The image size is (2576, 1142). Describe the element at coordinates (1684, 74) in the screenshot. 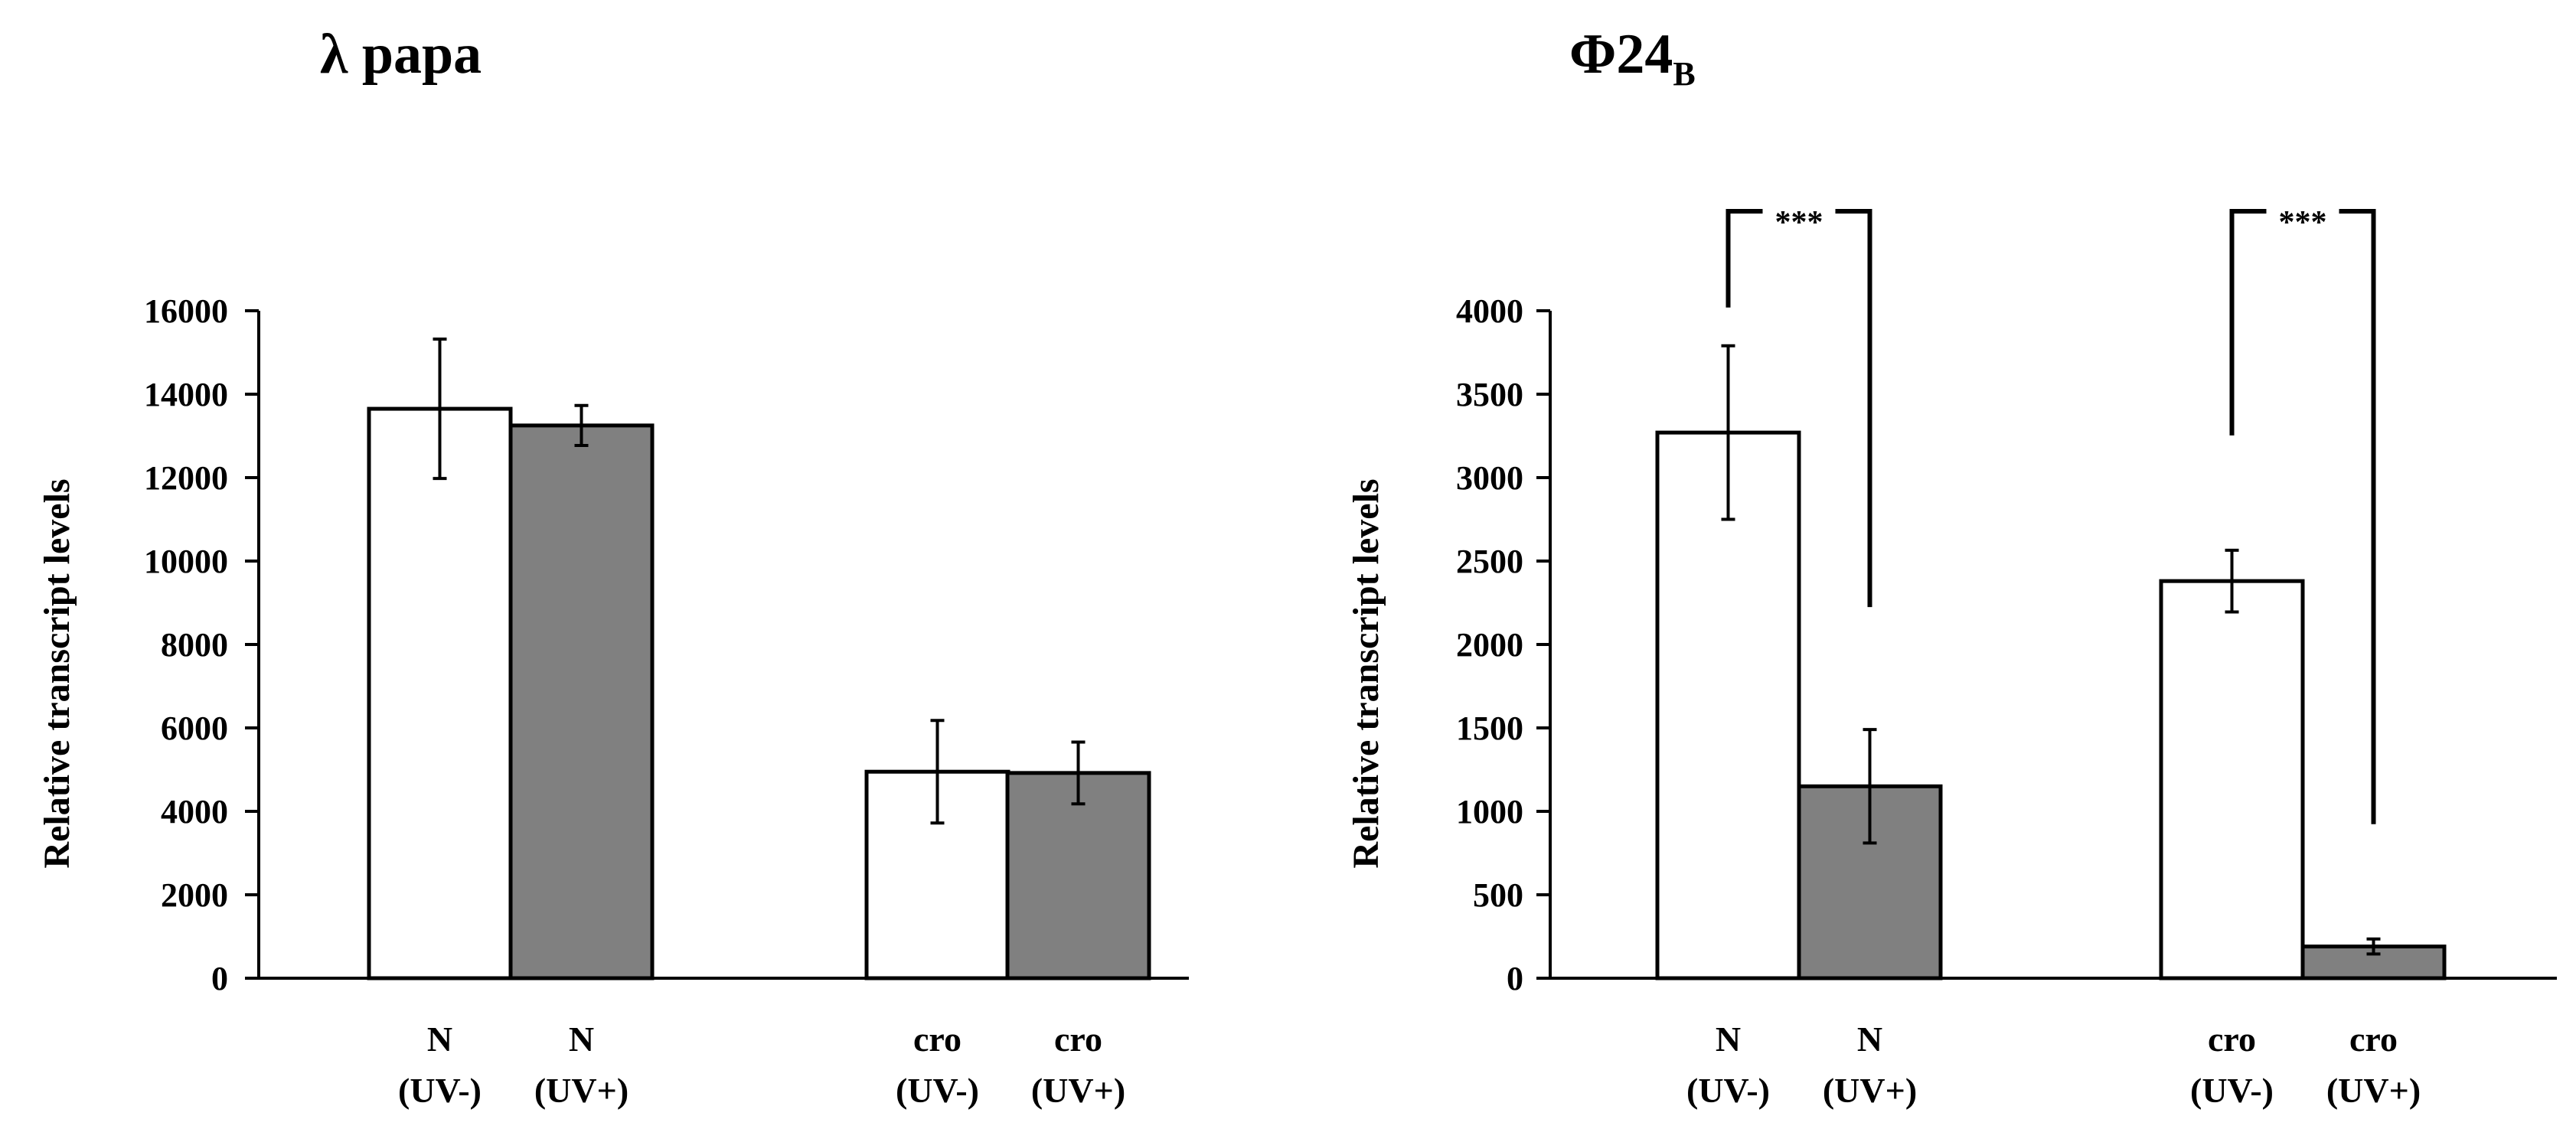

I see `right-chart-title-subscript: B` at that location.